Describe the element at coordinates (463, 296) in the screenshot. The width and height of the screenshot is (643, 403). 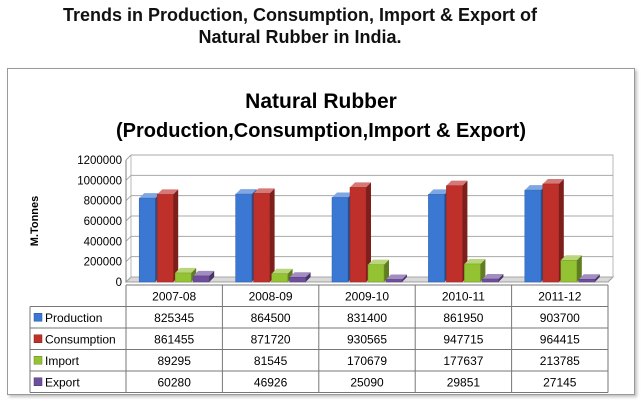
I see `category-label: 2010-11` at that location.